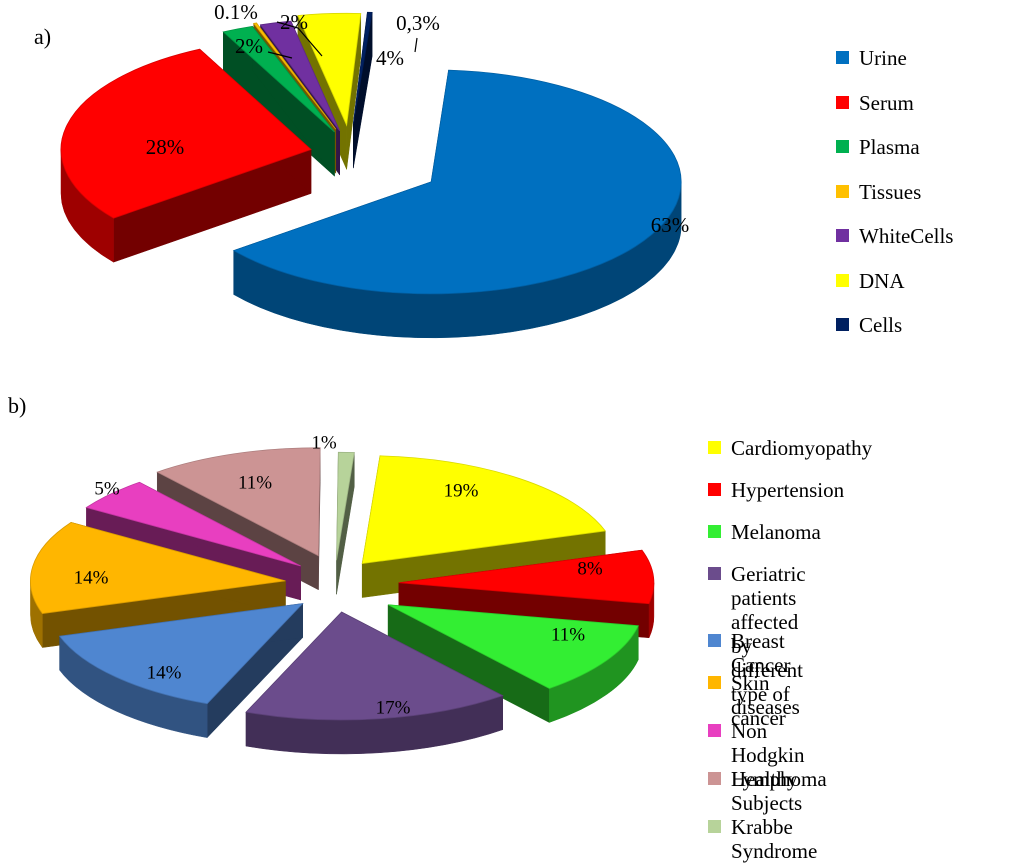 This screenshot has width=1024, height=863. I want to click on legend-label: Cells, so click(881, 325).